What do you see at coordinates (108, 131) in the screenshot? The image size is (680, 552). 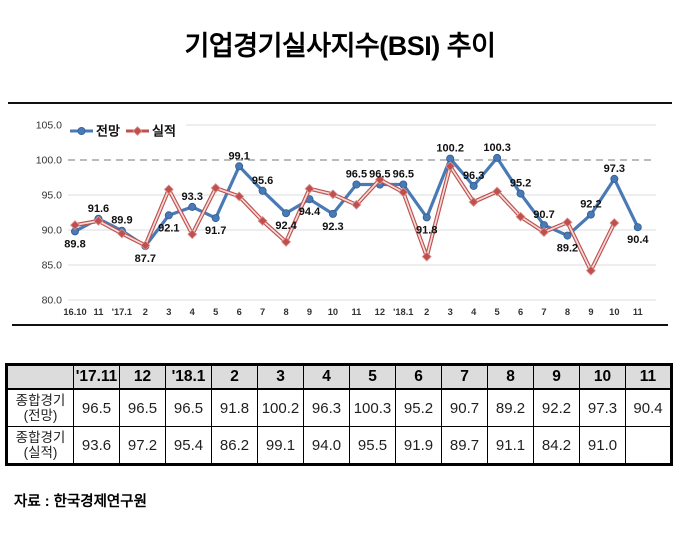 I see `legend-forecast-label: 전망` at bounding box center [108, 131].